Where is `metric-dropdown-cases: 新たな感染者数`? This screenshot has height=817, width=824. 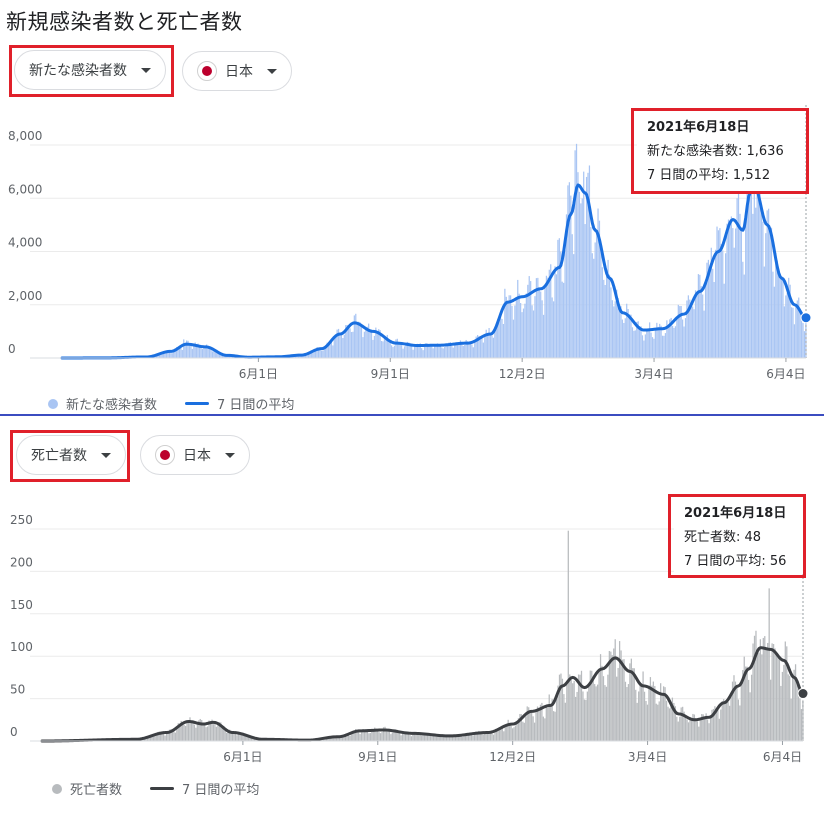 metric-dropdown-cases: 新たな感染者数 is located at coordinates (90, 70).